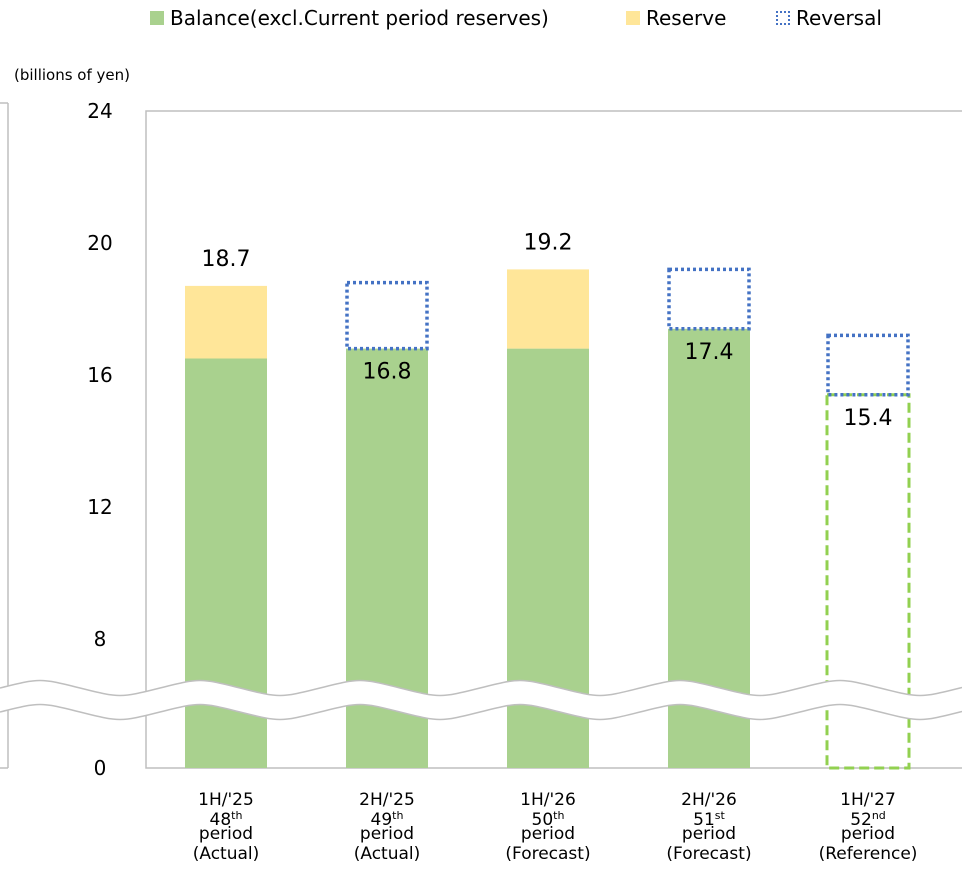  Describe the element at coordinates (481, 712) in the screenshot. I see `axis-break-line-lower` at that location.